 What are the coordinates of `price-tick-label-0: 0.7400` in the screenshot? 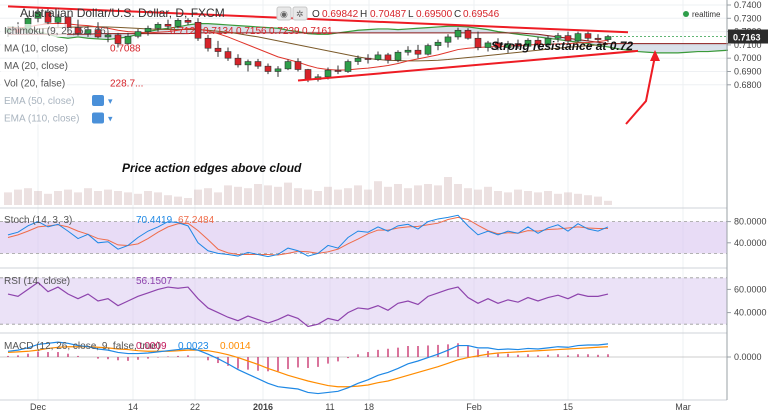 It's located at (748, 5).